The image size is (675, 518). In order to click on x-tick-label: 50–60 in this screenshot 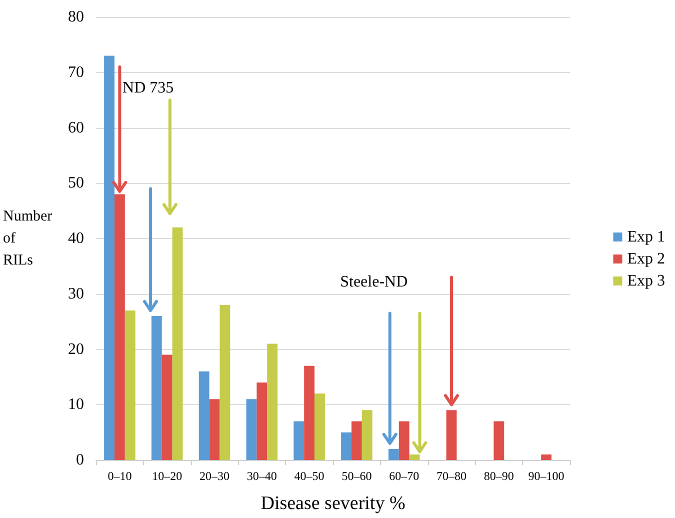, I will do `click(357, 476)`.